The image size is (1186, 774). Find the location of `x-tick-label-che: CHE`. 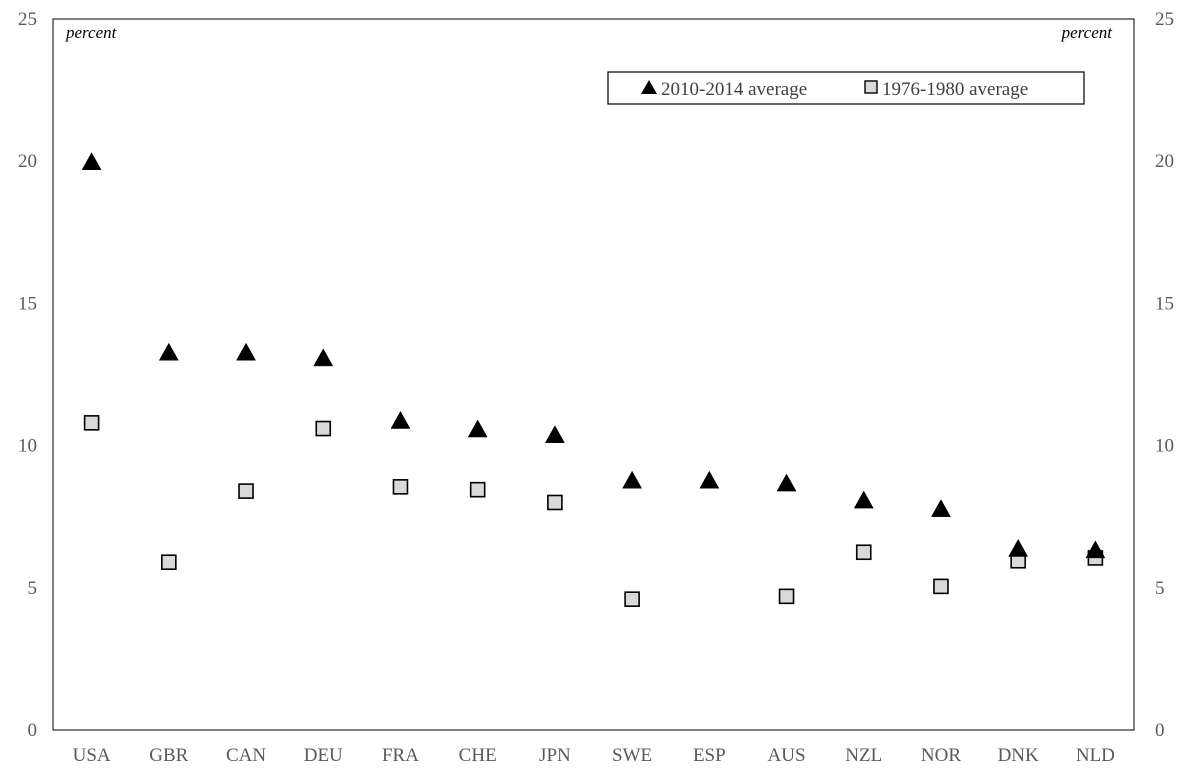

x-tick-label-che: CHE is located at coordinates (478, 755).